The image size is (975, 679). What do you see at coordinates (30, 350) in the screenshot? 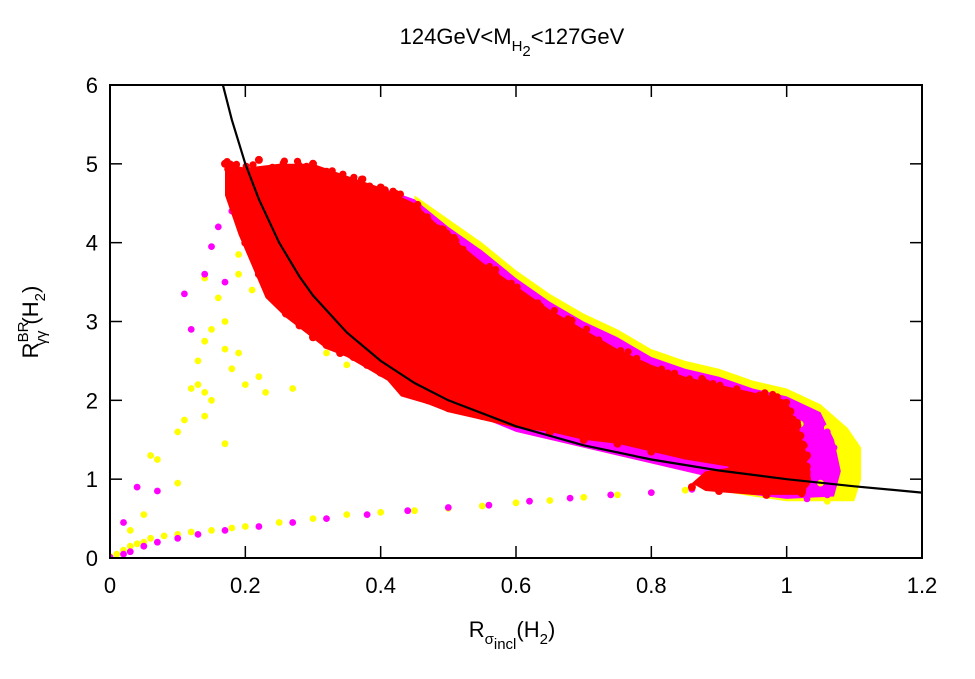
I see `ylabel-main: R` at bounding box center [30, 350].